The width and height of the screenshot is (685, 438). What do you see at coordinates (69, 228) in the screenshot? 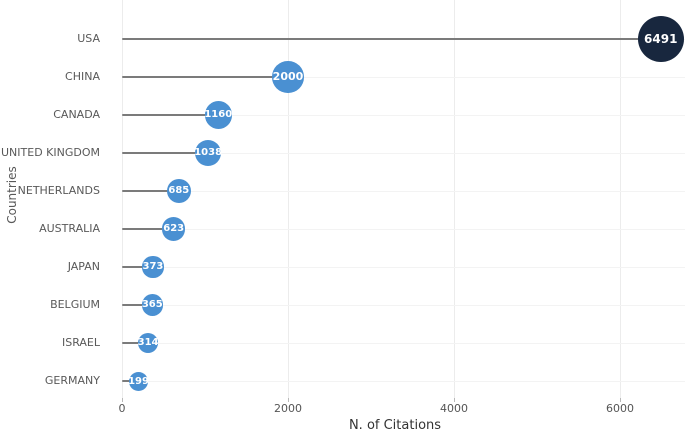
I see `ytick-label-australia: AUSTRALIA` at bounding box center [69, 228].